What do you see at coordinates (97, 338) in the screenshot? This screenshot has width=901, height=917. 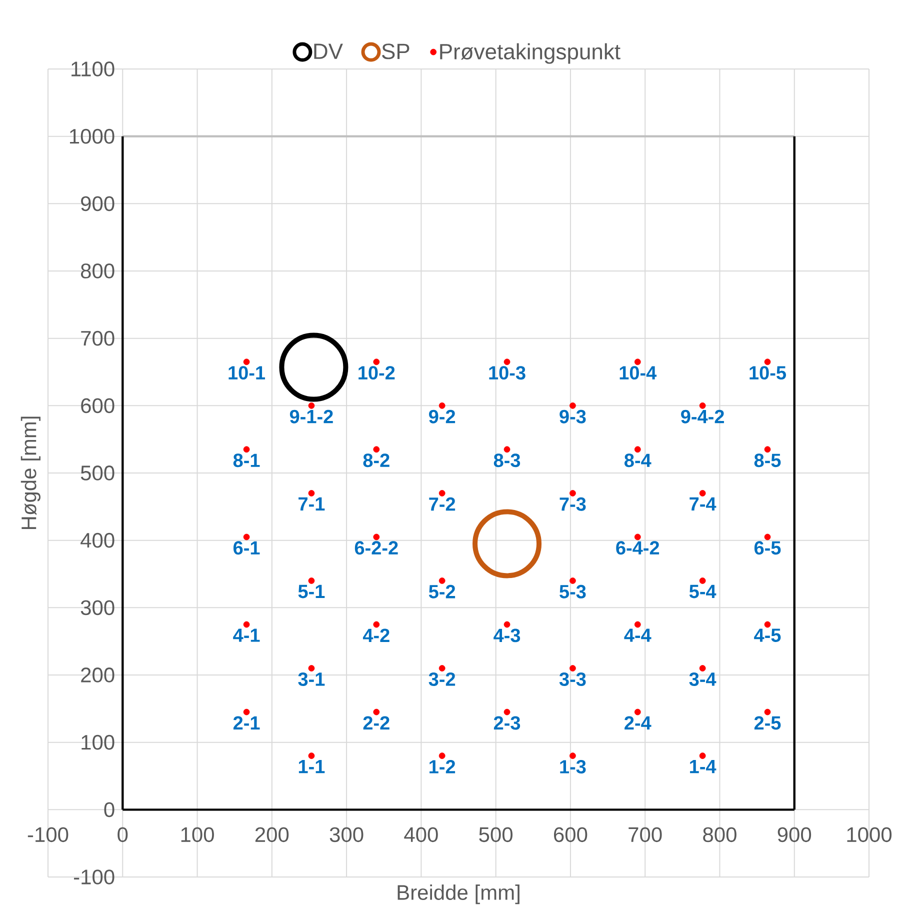 I see `y-tick-label: 700` at bounding box center [97, 338].